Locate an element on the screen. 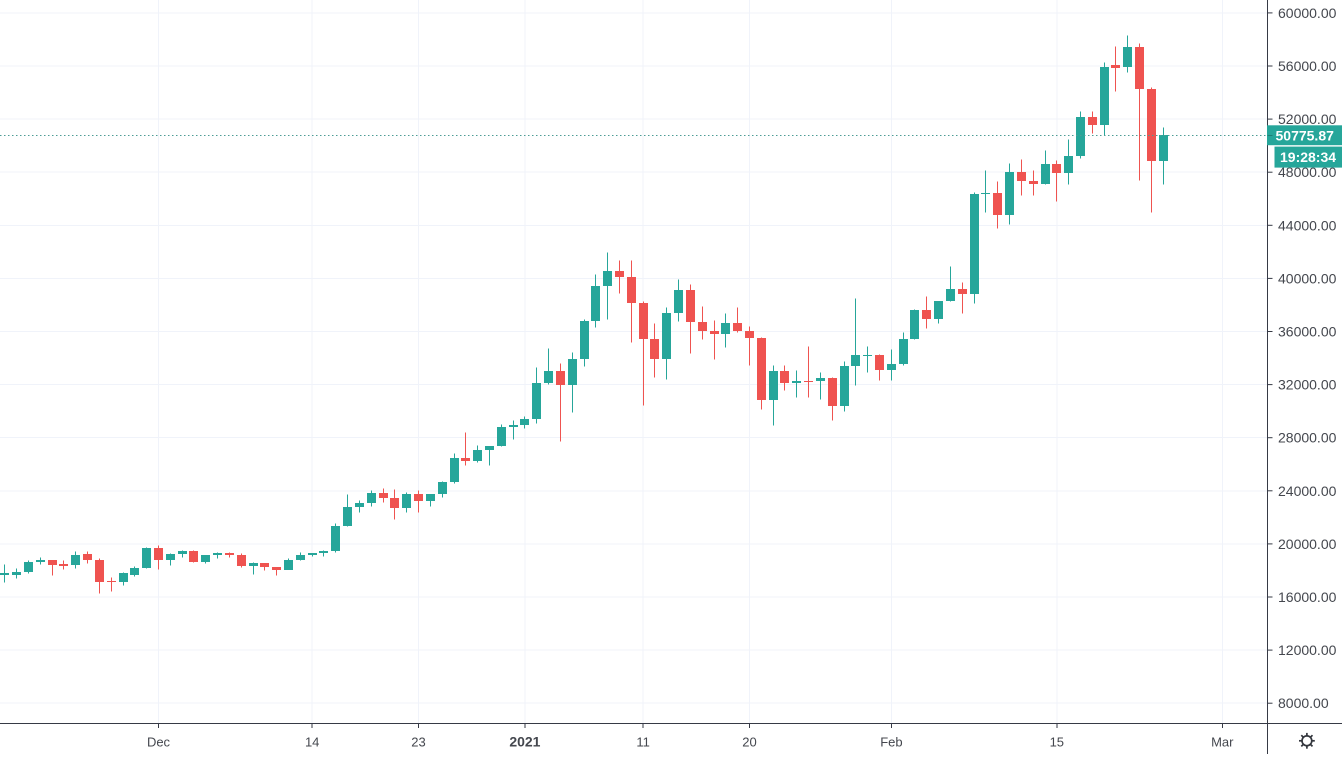  svg-text: Mar is located at coordinates (1222, 741).